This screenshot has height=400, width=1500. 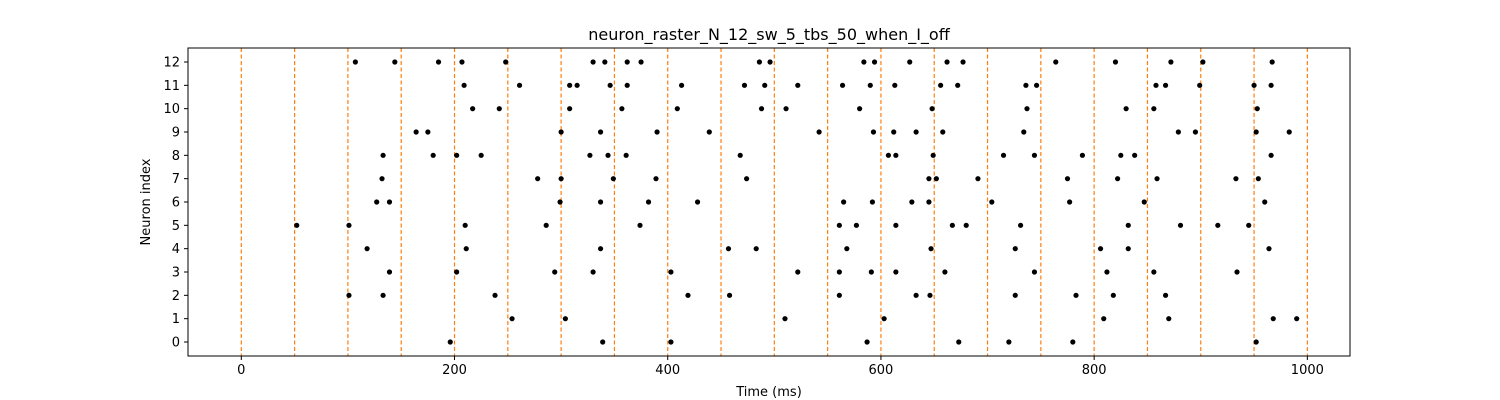 What do you see at coordinates (176, 249) in the screenshot?
I see `y-tick-label: 4` at bounding box center [176, 249].